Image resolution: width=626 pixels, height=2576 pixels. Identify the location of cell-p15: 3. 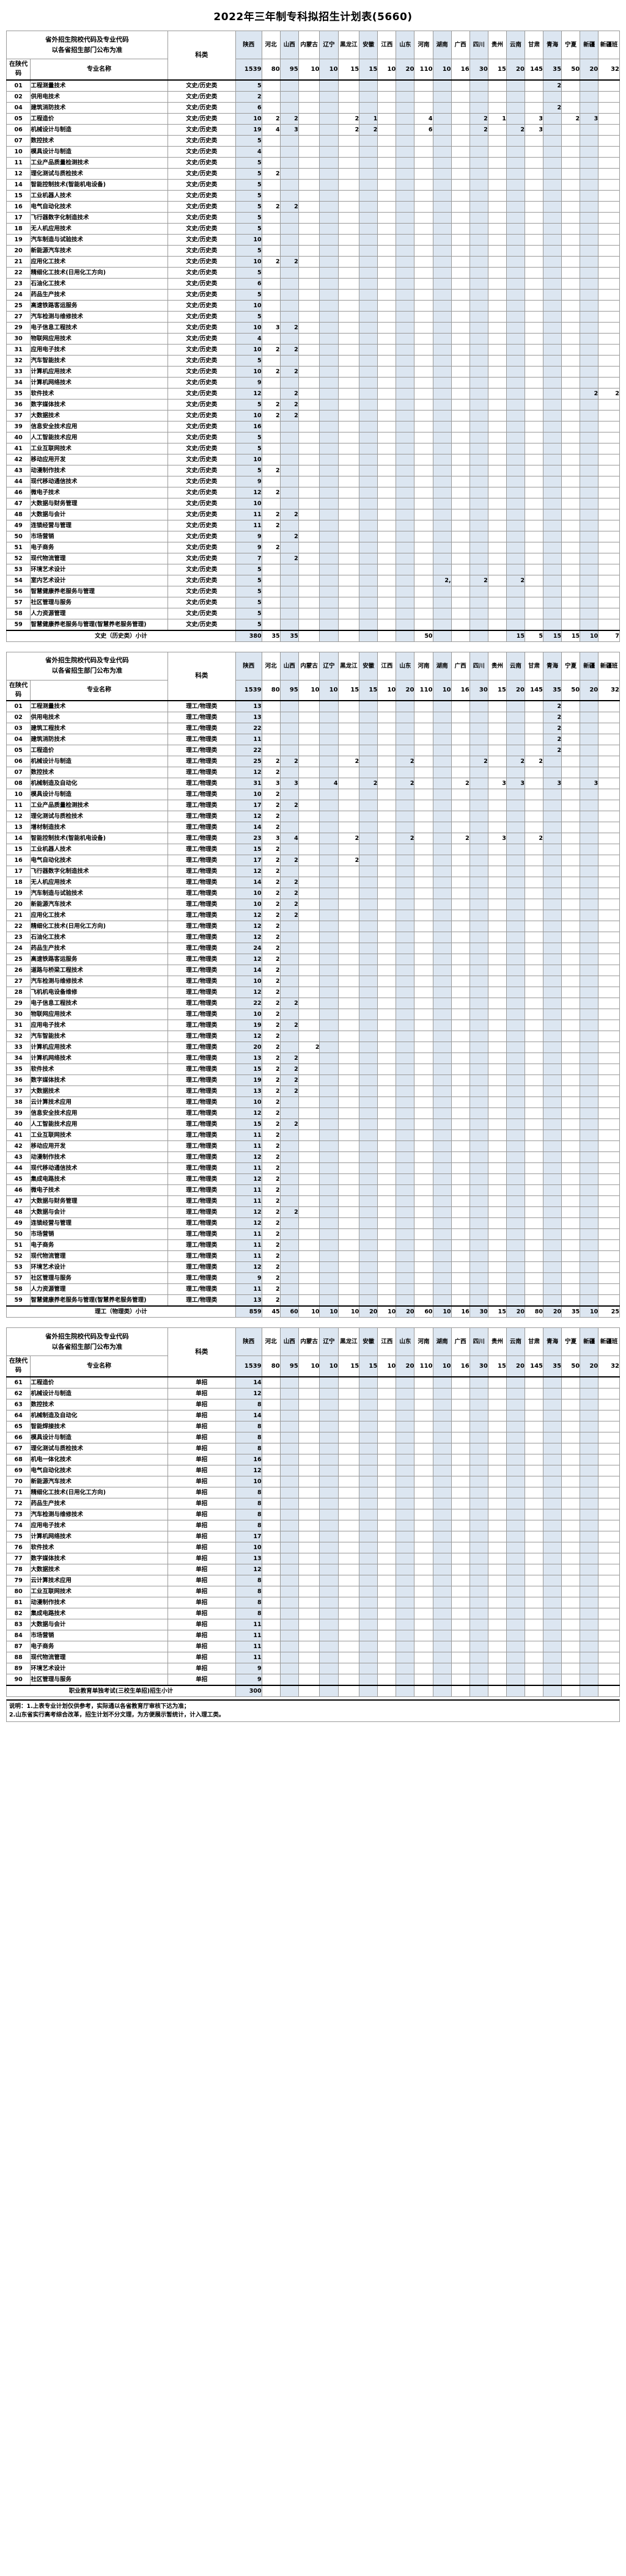
(534, 129).